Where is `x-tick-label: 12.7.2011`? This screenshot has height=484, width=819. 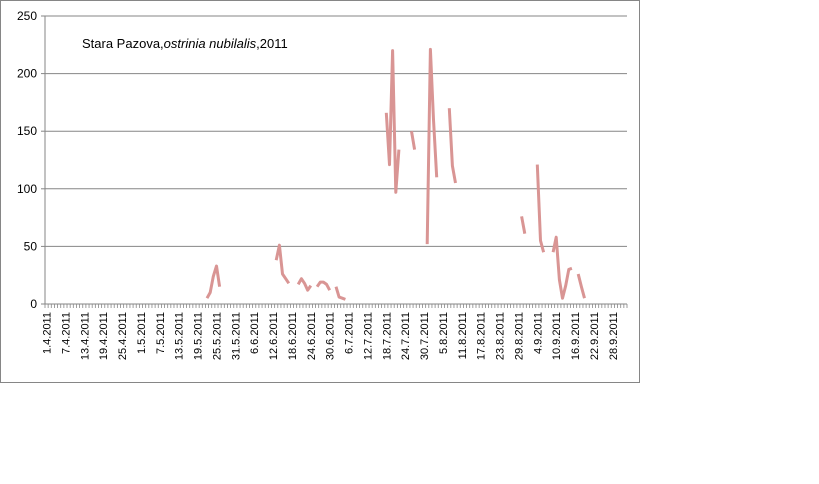
x-tick-label: 12.7.2011 is located at coordinates (368, 336).